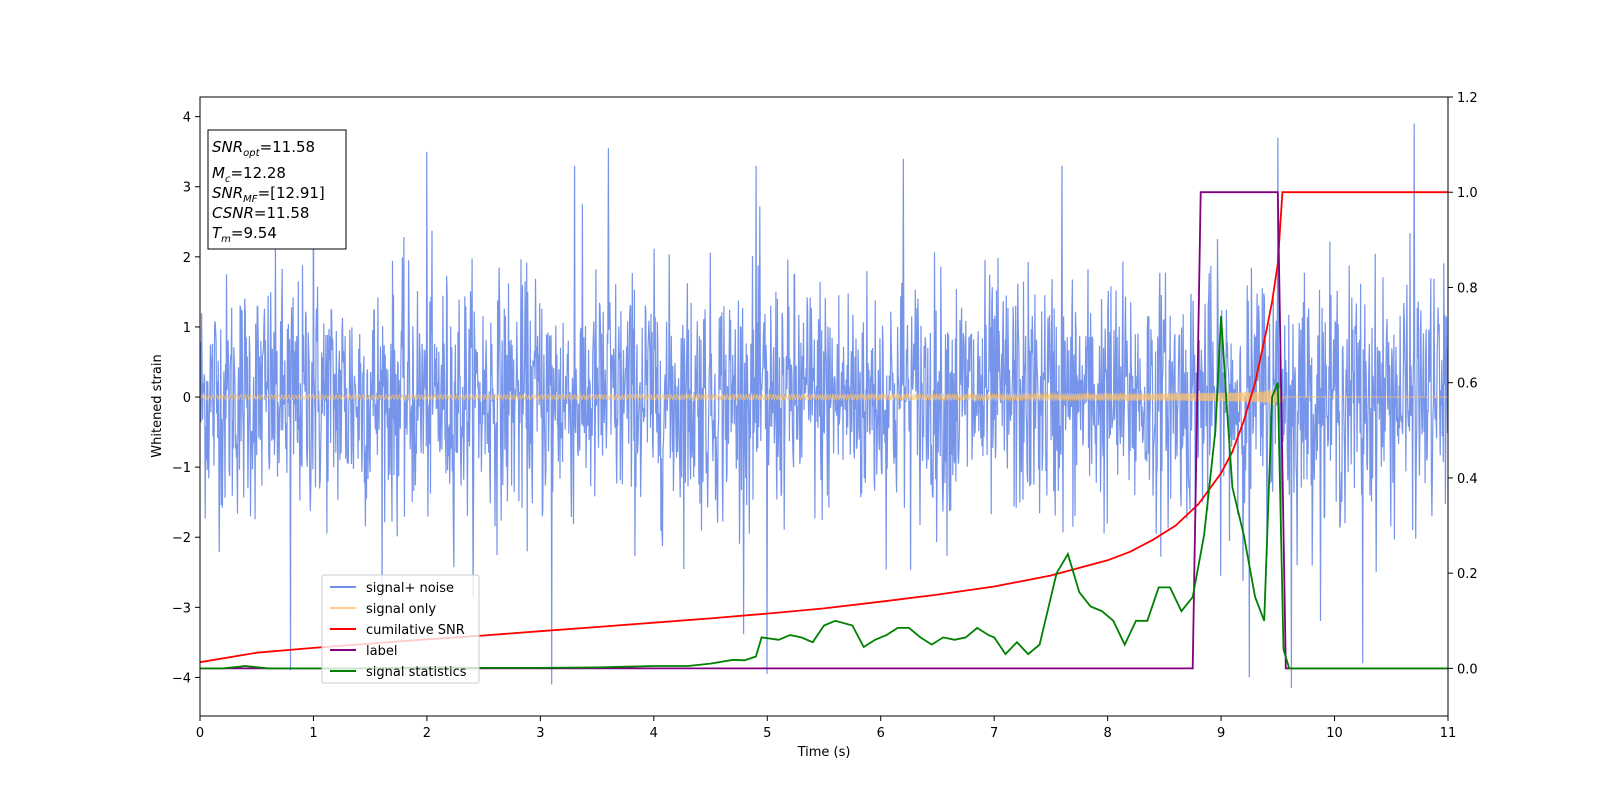  I want to click on y-tick-label-left: −2, so click(181, 538).